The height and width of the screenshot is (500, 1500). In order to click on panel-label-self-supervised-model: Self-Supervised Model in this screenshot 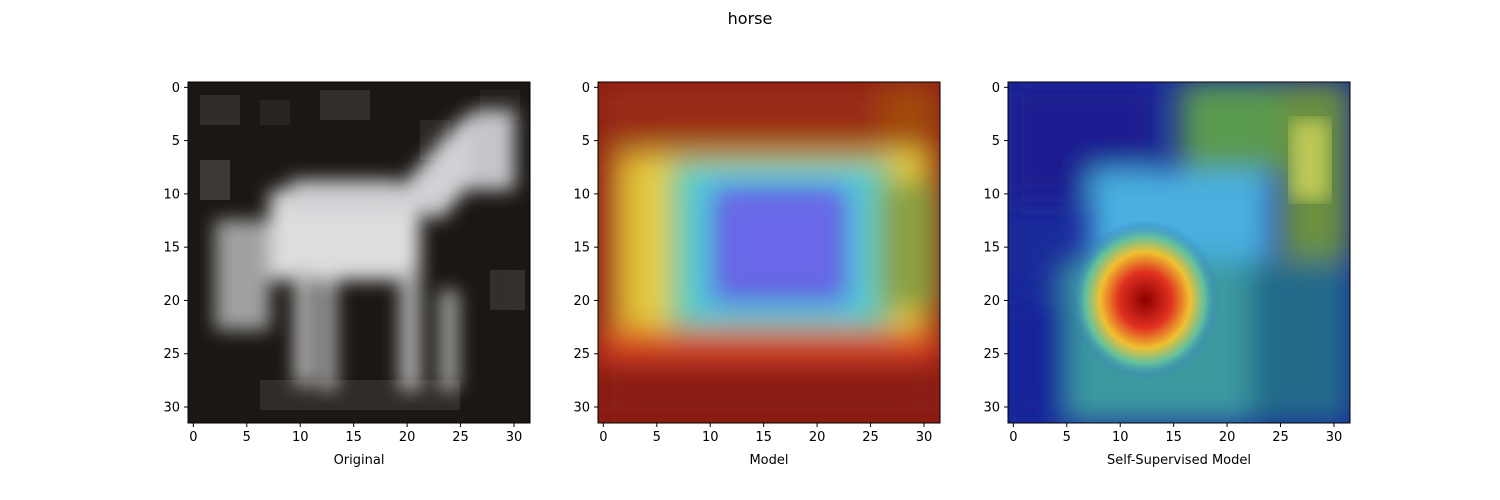, I will do `click(1179, 460)`.